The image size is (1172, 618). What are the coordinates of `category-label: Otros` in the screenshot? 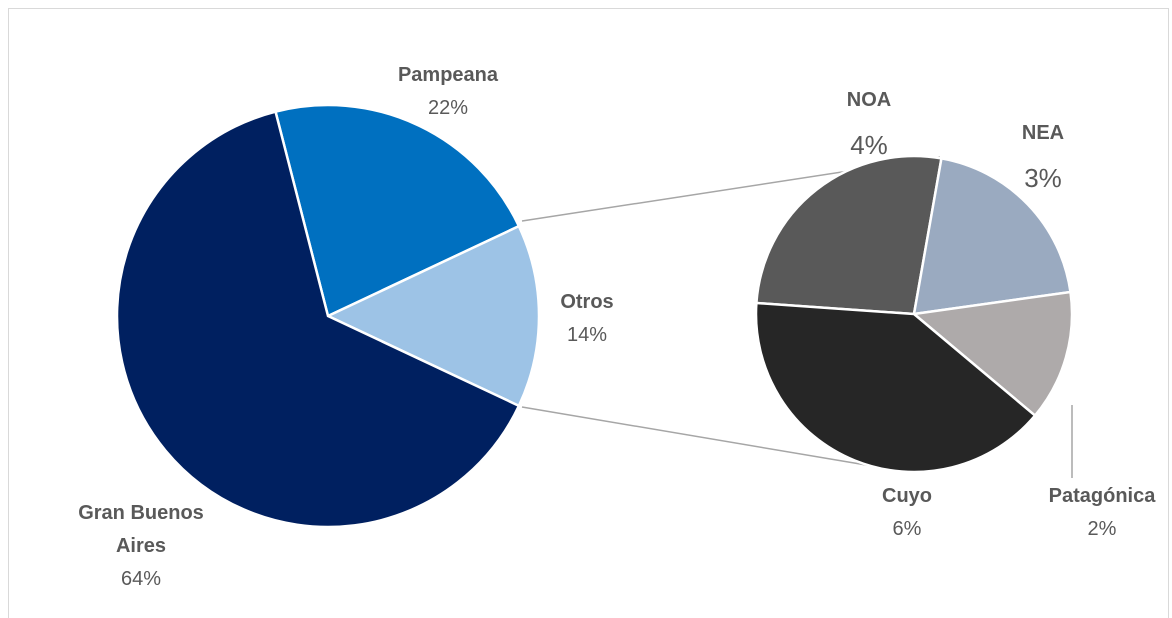 It's located at (587, 302).